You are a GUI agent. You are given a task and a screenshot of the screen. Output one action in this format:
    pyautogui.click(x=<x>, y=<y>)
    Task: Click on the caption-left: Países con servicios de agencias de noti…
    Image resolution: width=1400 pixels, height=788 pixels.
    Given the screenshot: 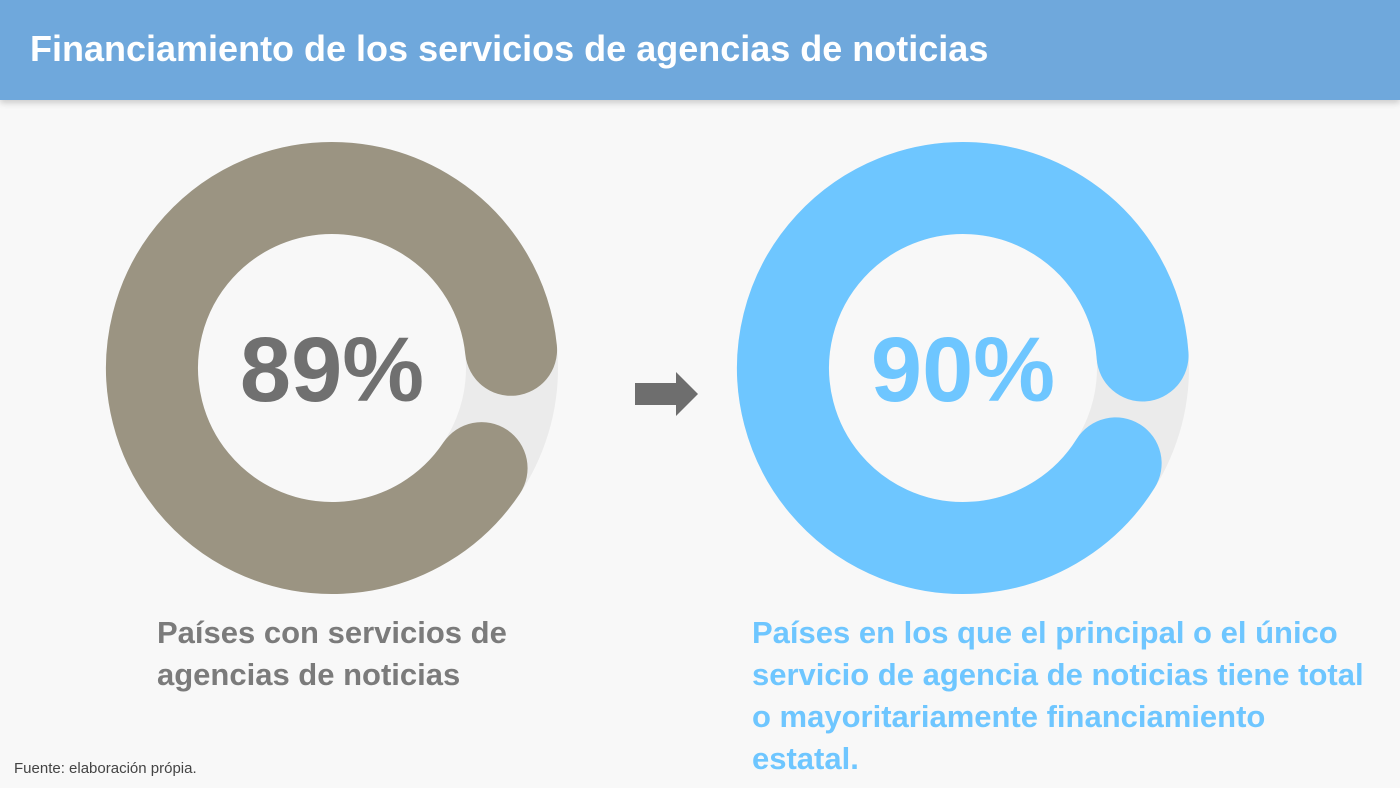 What is the action you would take?
    pyautogui.click(x=332, y=653)
    